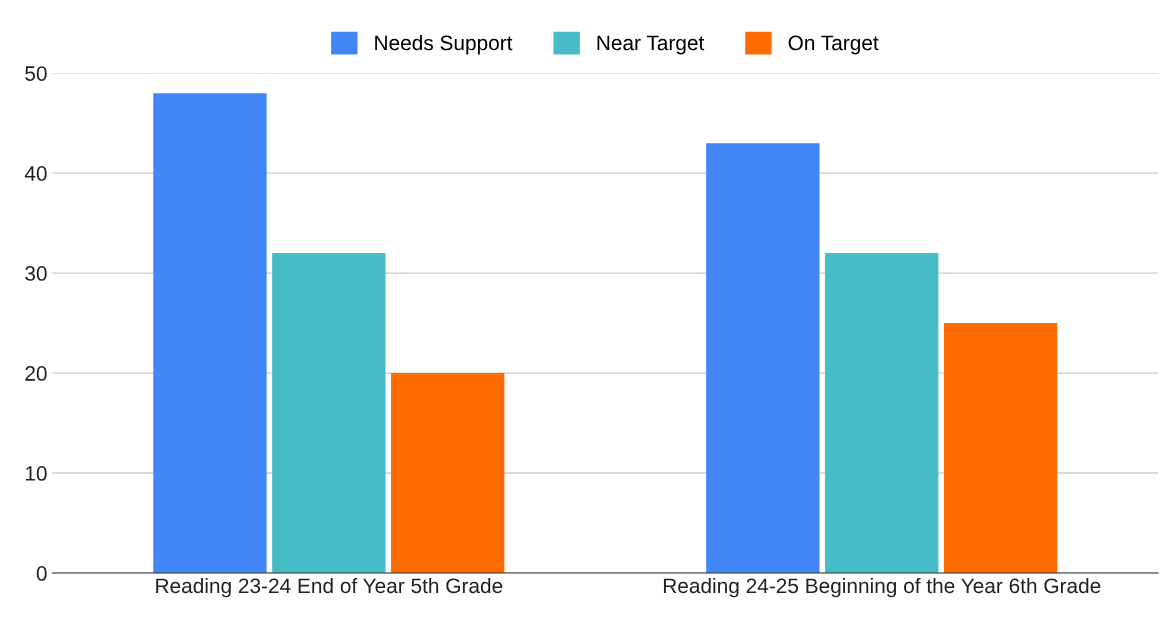 The image size is (1164, 636). I want to click on legend-label: On Target, so click(833, 45).